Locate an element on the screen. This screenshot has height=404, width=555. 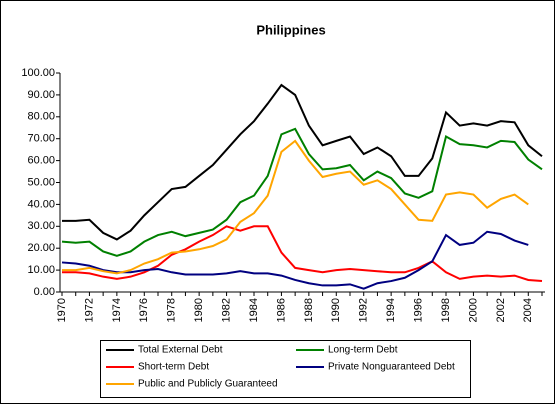
x-tick-label: 2004 is located at coordinates (528, 310).